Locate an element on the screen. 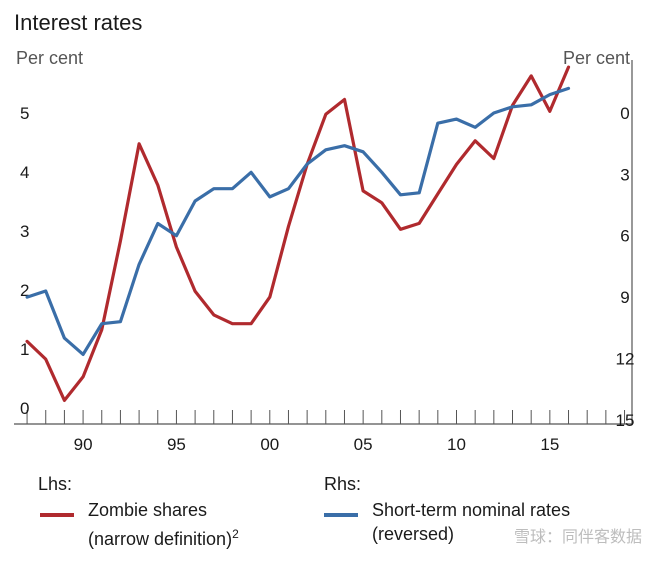 Image resolution: width=660 pixels, height=561 pixels. axis-ticks is located at coordinates (326, 417).